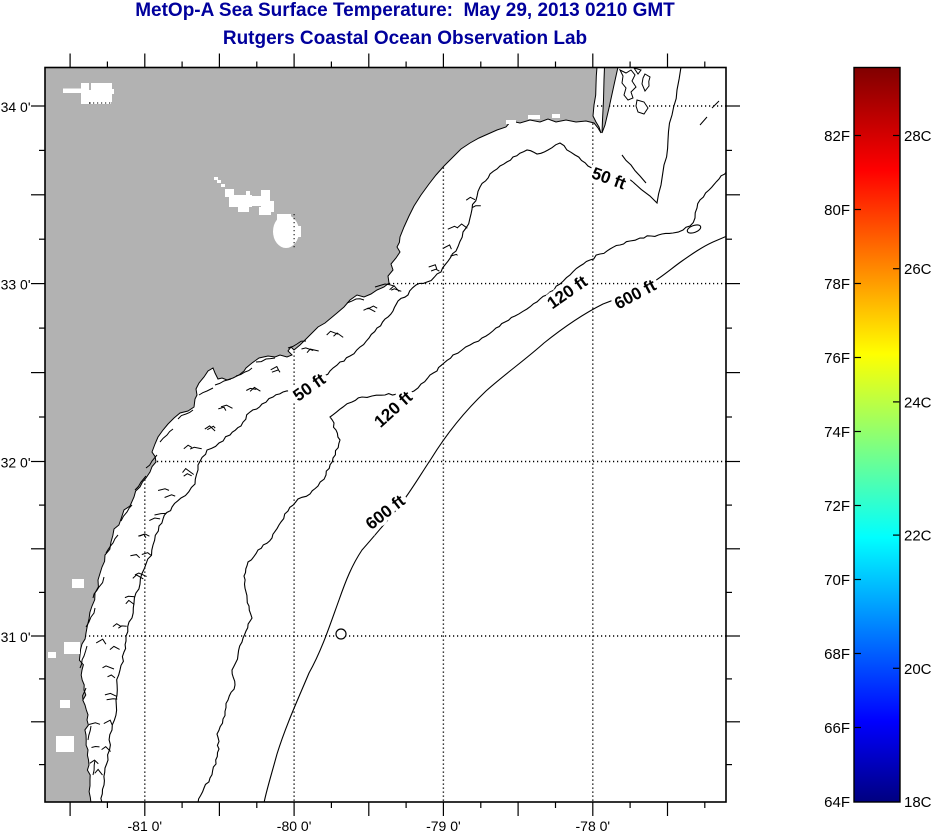  I want to click on svg-text: 18C, so click(918, 802).